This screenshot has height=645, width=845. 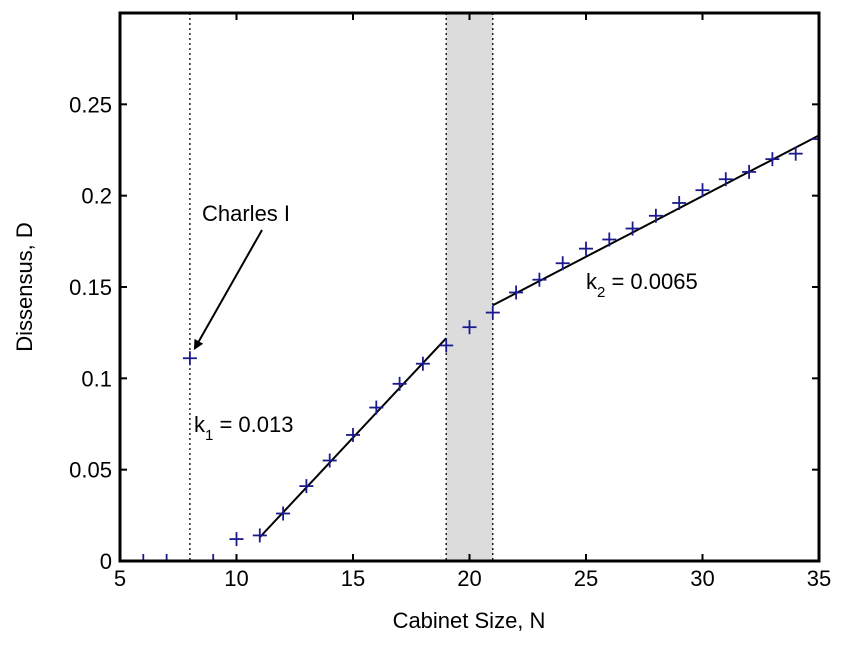 I want to click on x-axis-title: Cabinet Size, N, so click(x=469, y=620).